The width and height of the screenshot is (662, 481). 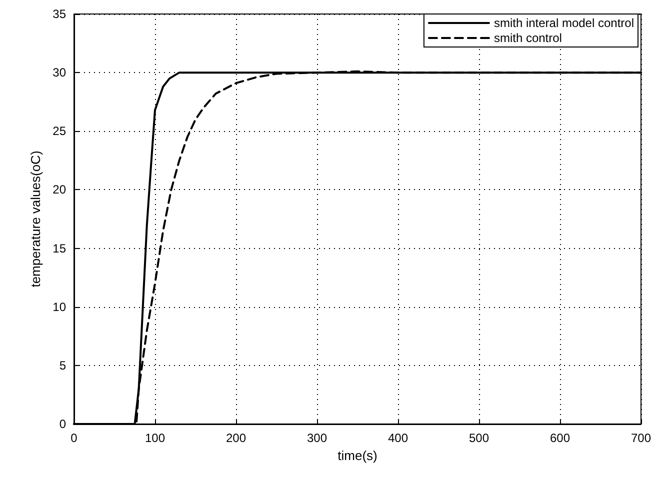 What do you see at coordinates (560, 438) in the screenshot?
I see `x-tick-label: 600` at bounding box center [560, 438].